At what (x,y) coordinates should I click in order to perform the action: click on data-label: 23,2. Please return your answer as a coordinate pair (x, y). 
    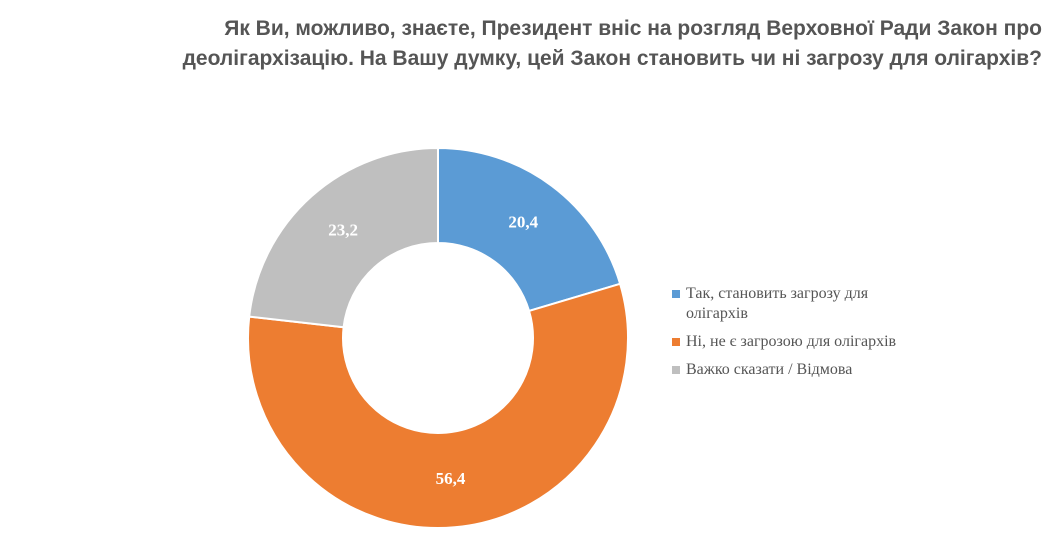
    Looking at the image, I should click on (343, 230).